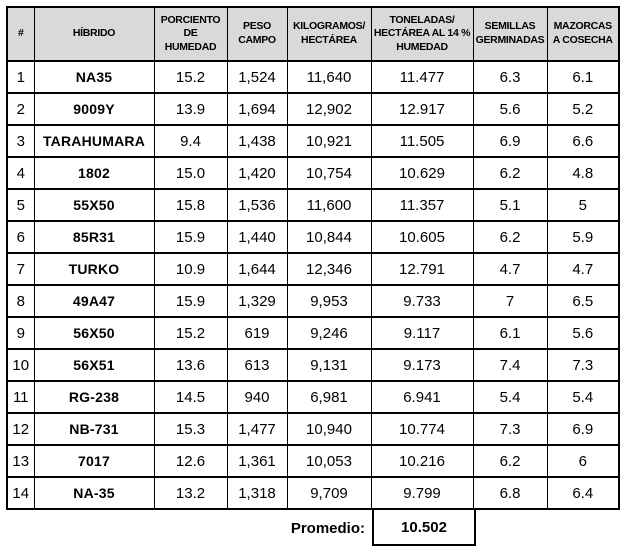 The image size is (626, 556). Describe the element at coordinates (257, 397) in the screenshot. I see `peso-campo-cell: 940` at that location.